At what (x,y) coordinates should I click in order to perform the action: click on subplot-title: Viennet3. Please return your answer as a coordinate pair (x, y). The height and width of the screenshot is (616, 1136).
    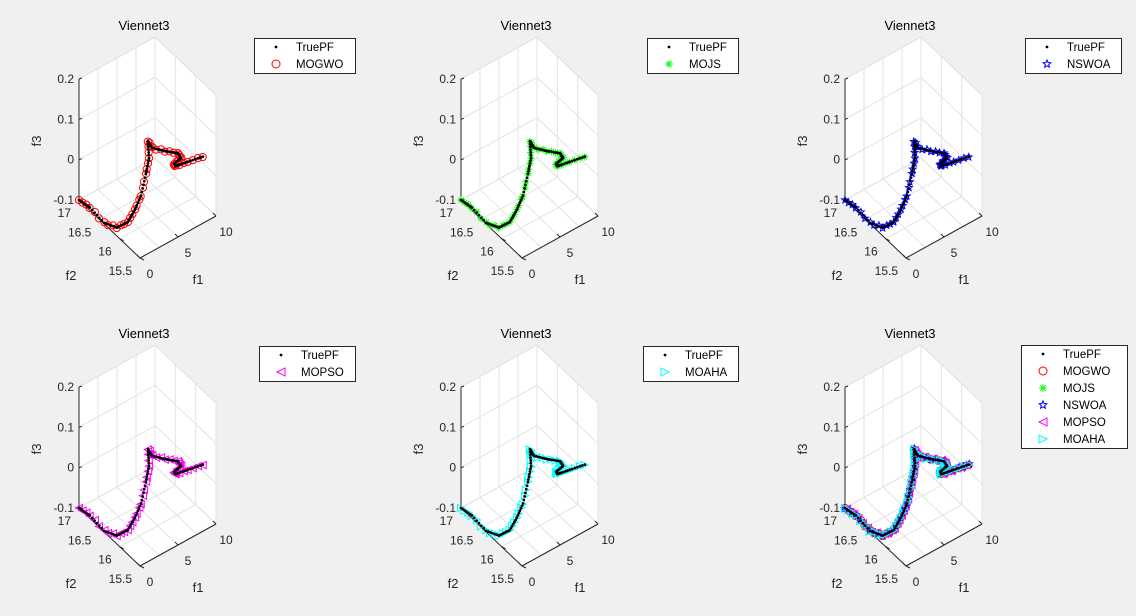
    Looking at the image, I should click on (909, 333).